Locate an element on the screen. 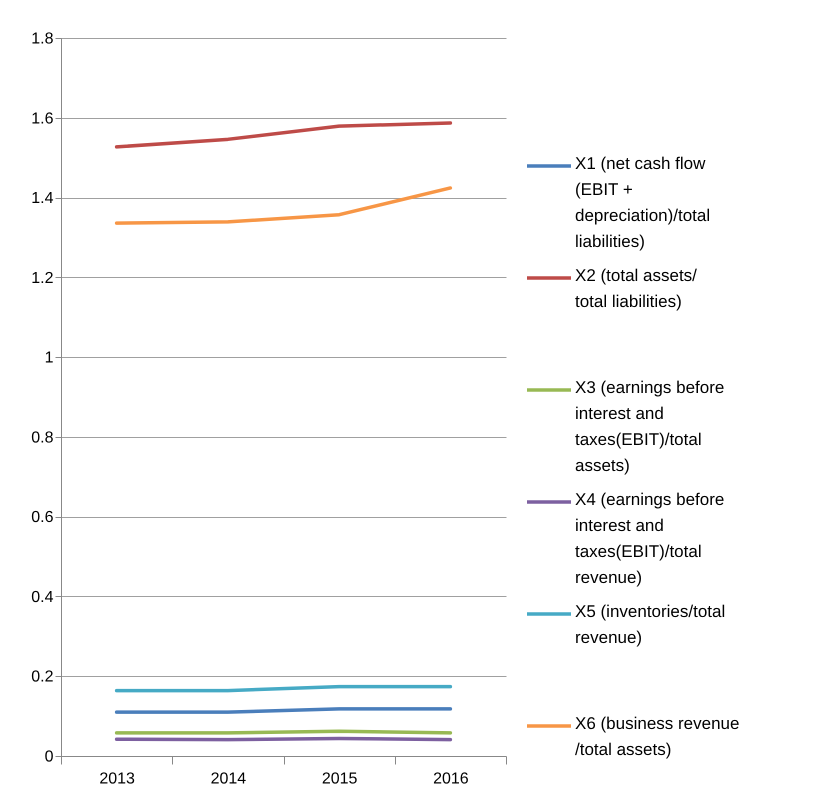 The height and width of the screenshot is (796, 824). legend-label: X4 (earnings before interest and taxes(EBIT)/total revenue) is located at coordinates (649, 538).